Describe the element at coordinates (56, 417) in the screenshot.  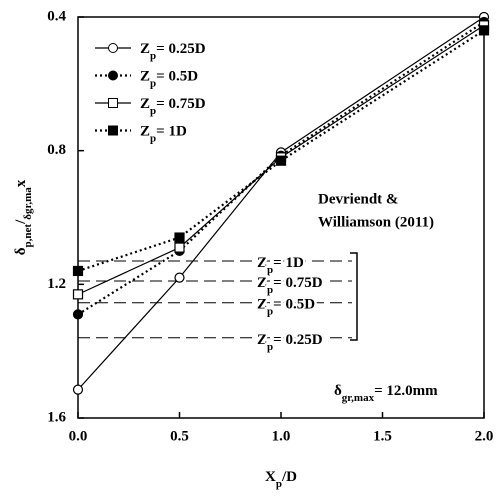
I see `y-tick-label: 1.6` at that location.